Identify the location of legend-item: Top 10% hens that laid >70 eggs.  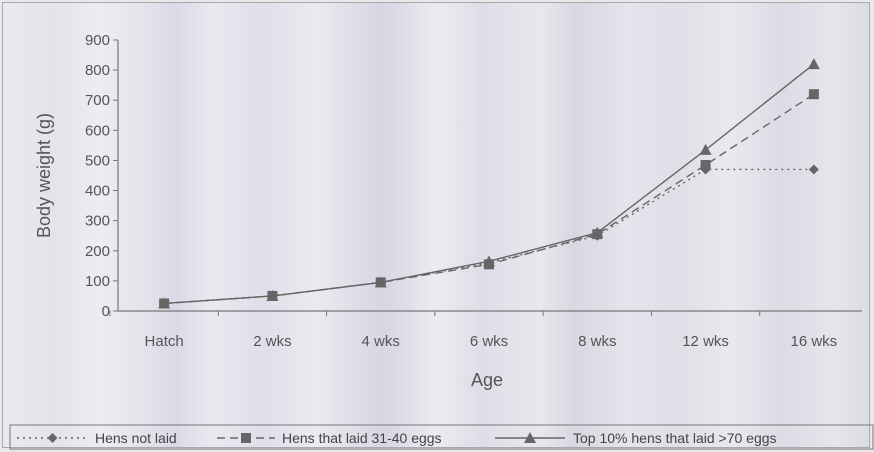
(636, 438).